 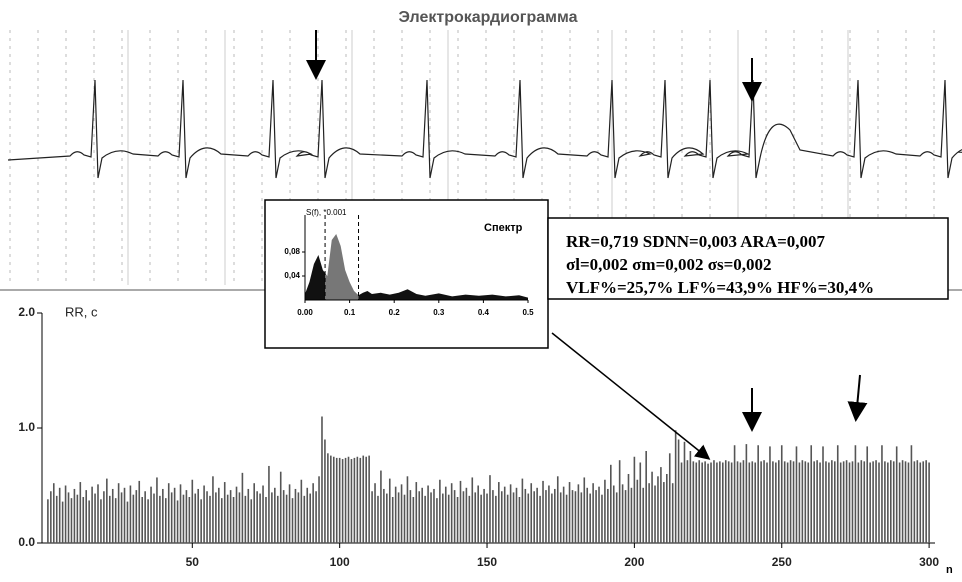 I want to click on x-tick-label: 0.4, so click(x=484, y=312).